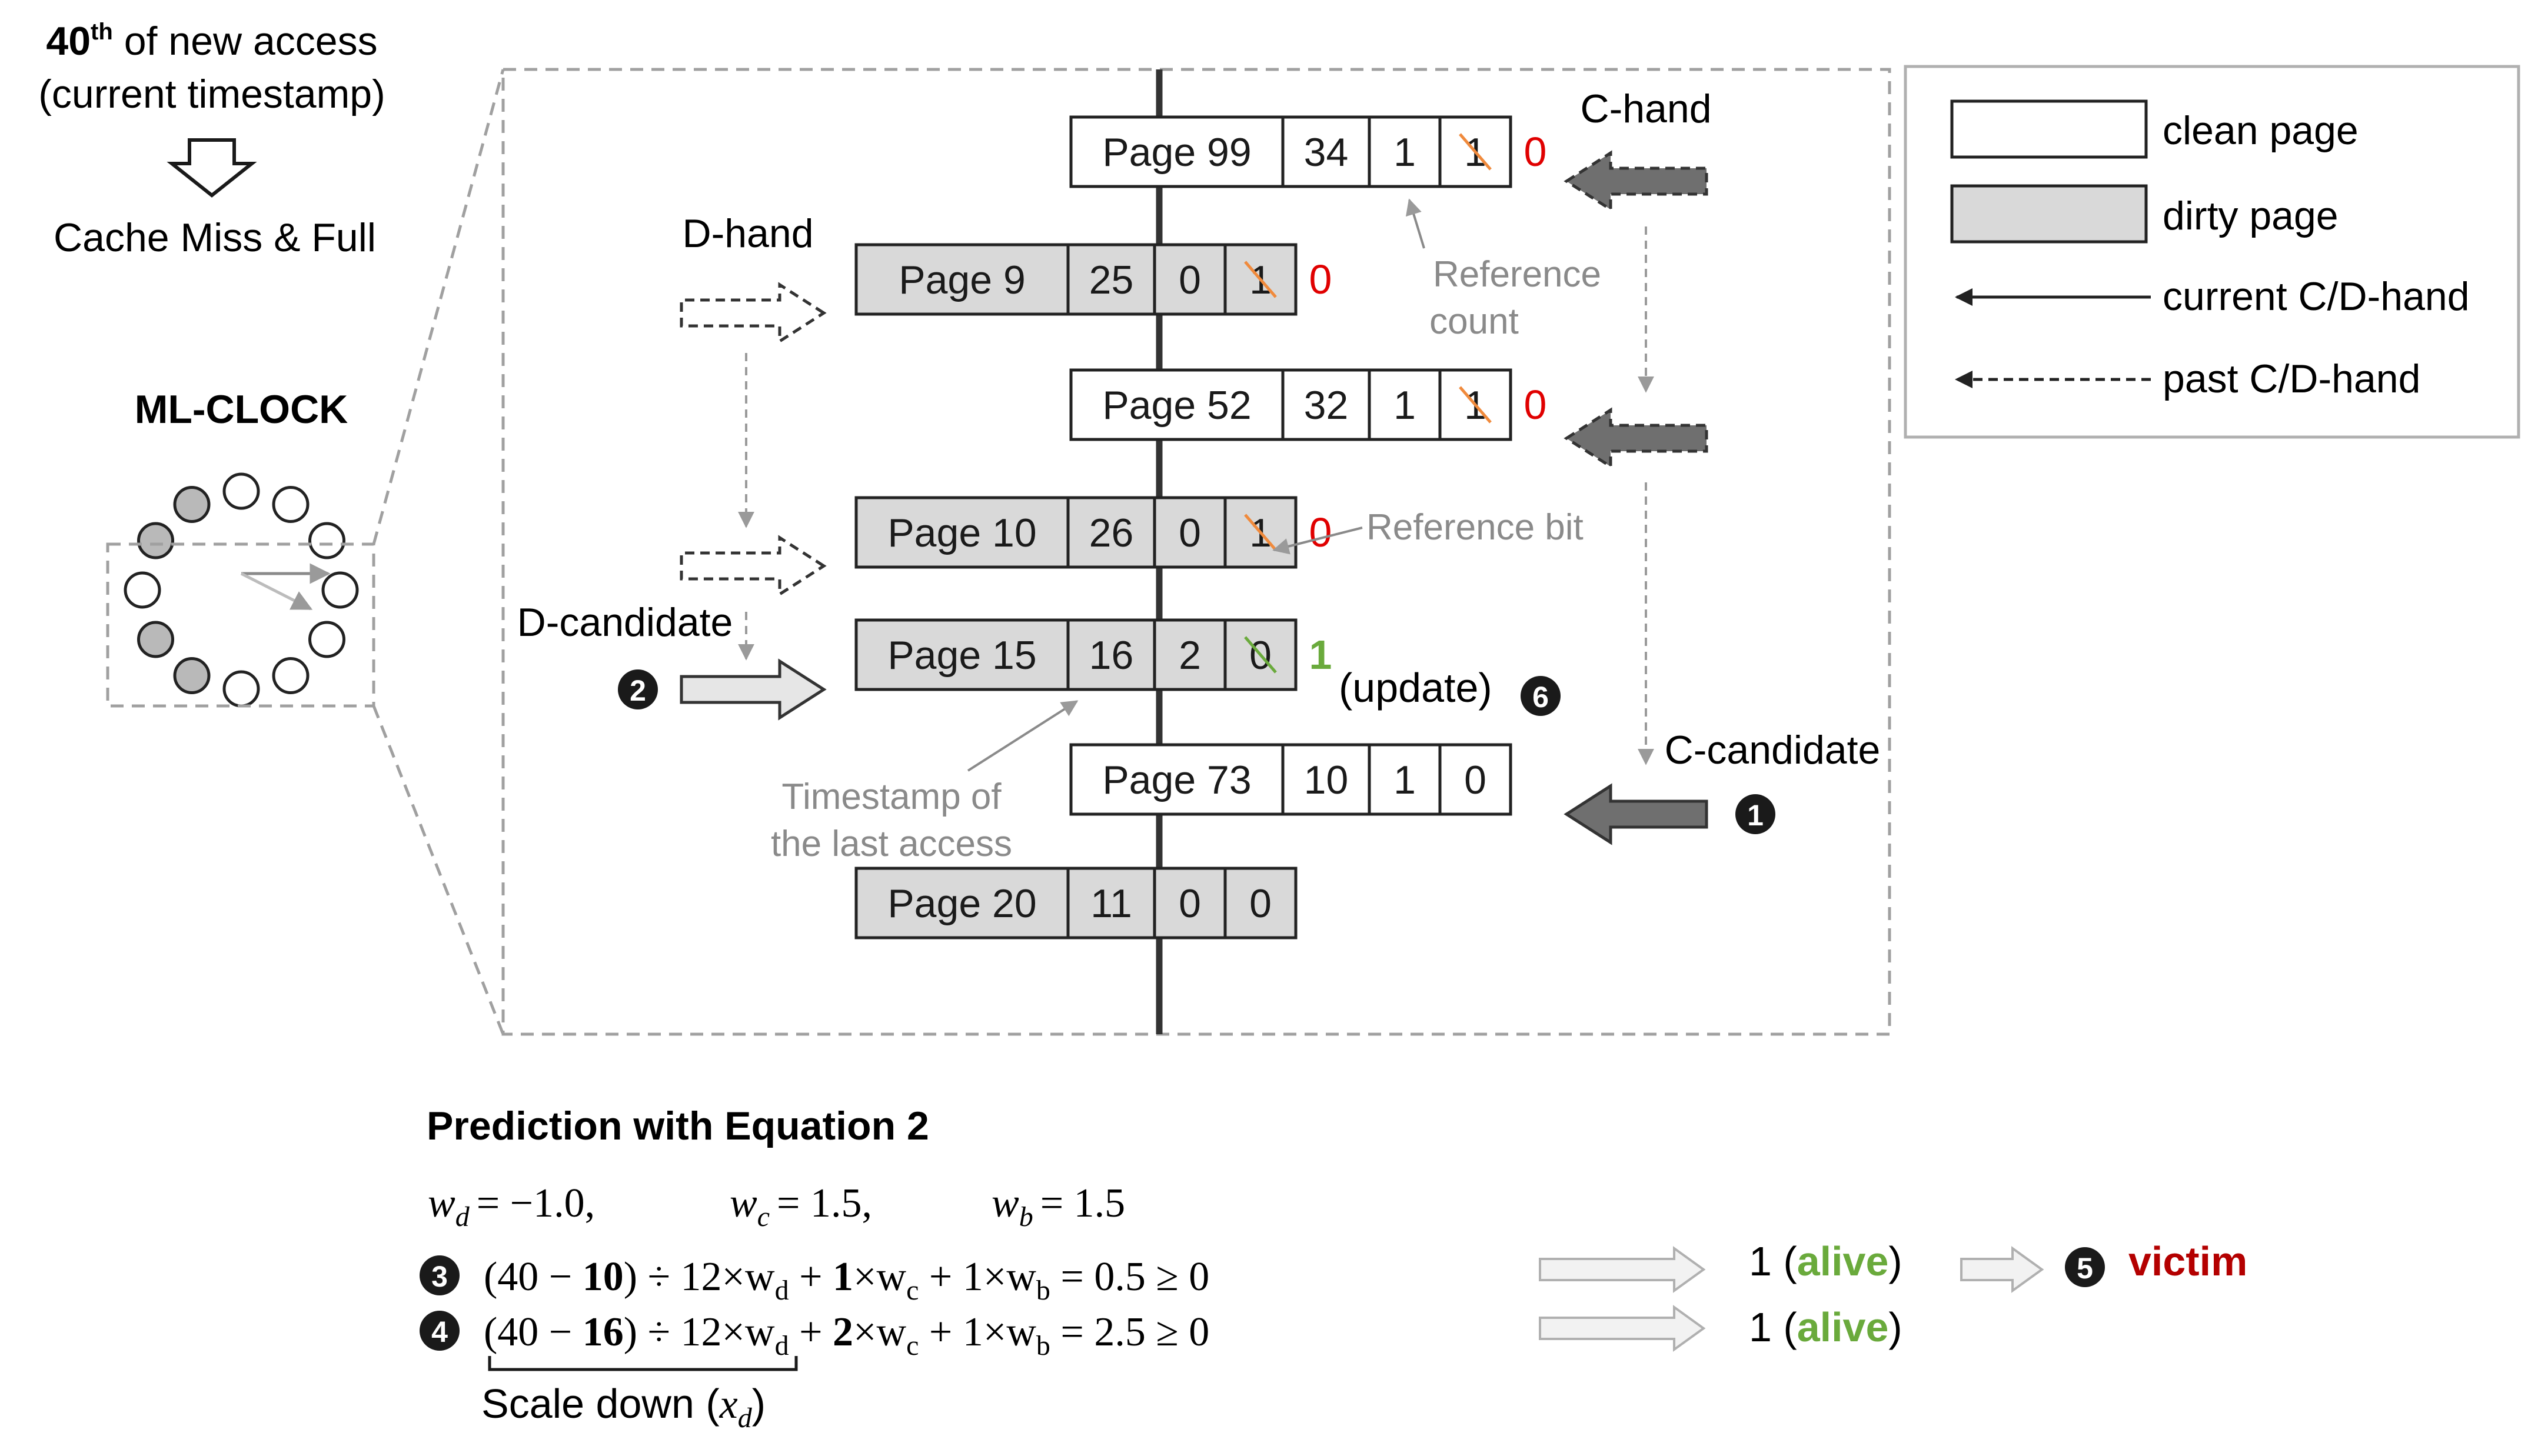 The height and width of the screenshot is (1456, 2528). I want to click on eq3-sub-d: d, so click(782, 1290).